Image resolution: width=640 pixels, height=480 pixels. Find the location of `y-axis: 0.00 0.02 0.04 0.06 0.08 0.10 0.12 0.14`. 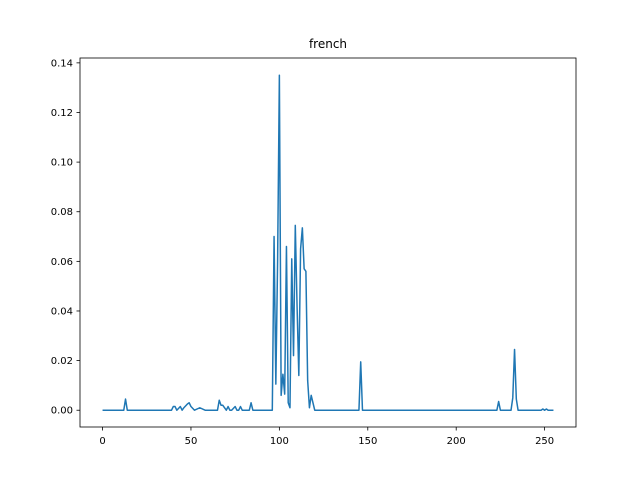

y-axis: 0.00 0.02 0.04 0.06 0.08 0.10 0.12 0.14 is located at coordinates (65, 237).